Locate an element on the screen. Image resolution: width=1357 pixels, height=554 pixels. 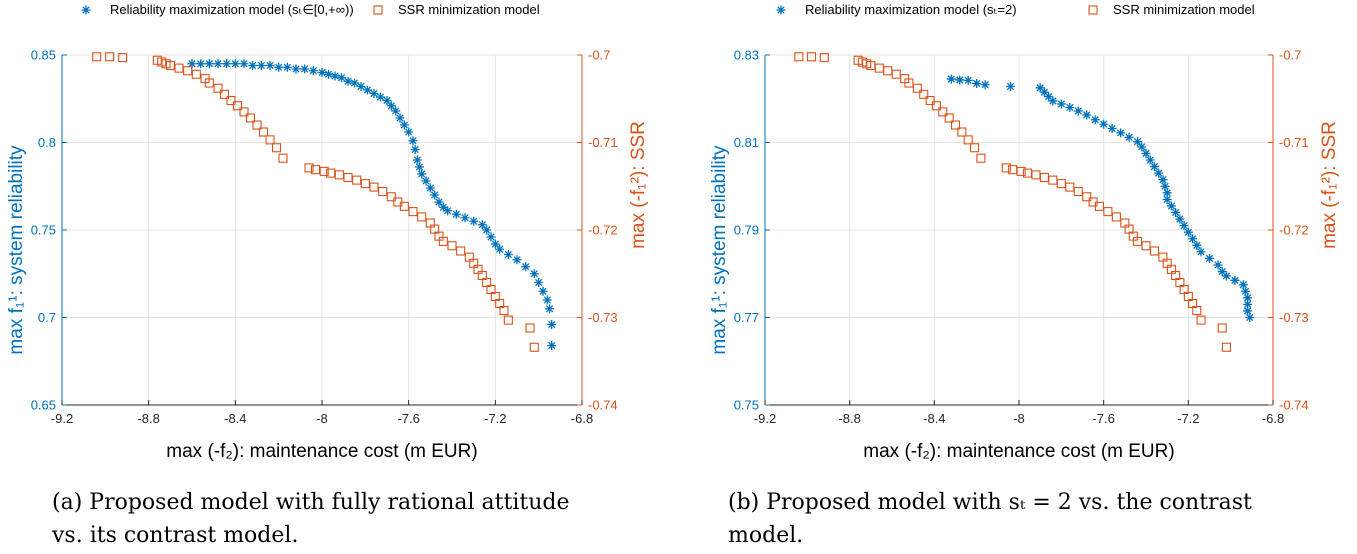
y-left-tick-label: 0.75 is located at coordinates (746, 405).